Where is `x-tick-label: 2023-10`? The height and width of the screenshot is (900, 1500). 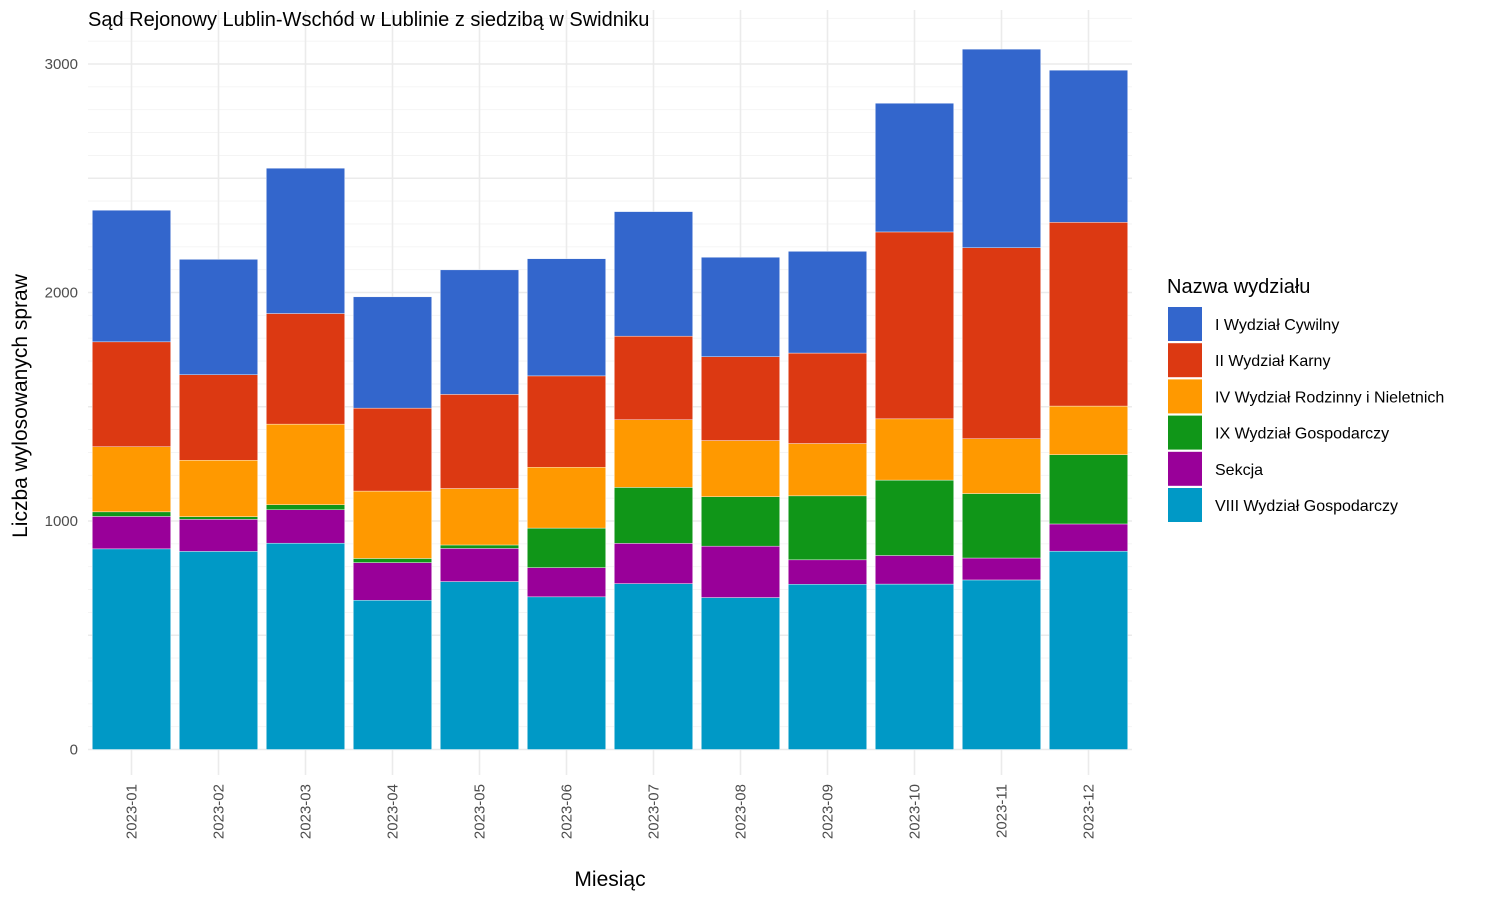
x-tick-label: 2023-10 is located at coordinates (915, 811).